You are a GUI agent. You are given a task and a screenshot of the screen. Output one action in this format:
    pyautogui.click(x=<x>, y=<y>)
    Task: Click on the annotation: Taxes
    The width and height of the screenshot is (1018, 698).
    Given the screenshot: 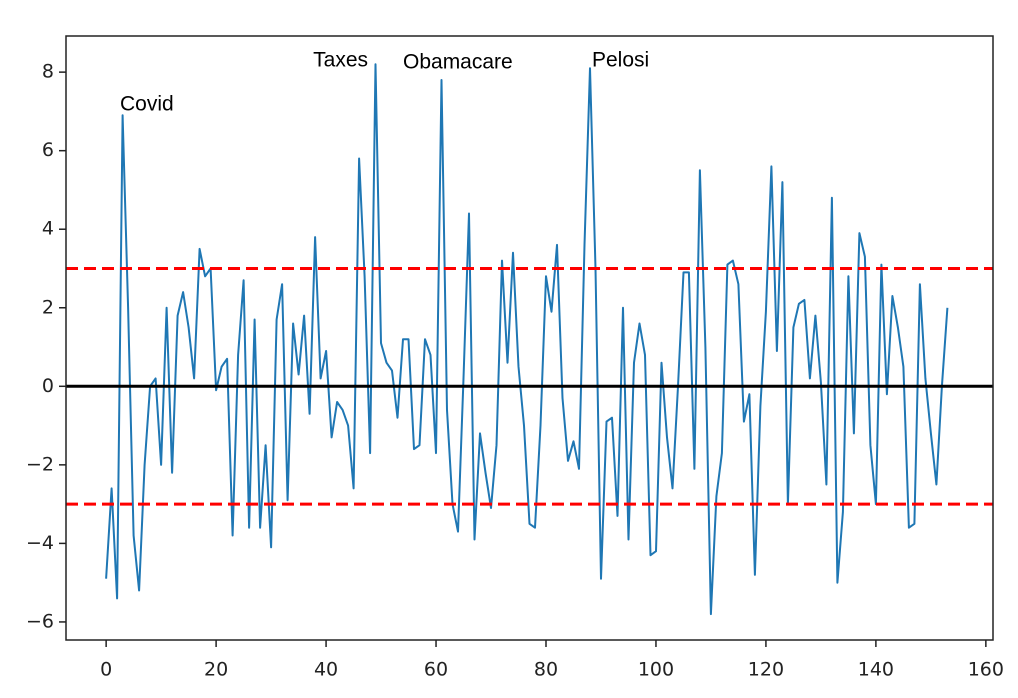 What is the action you would take?
    pyautogui.click(x=340, y=60)
    